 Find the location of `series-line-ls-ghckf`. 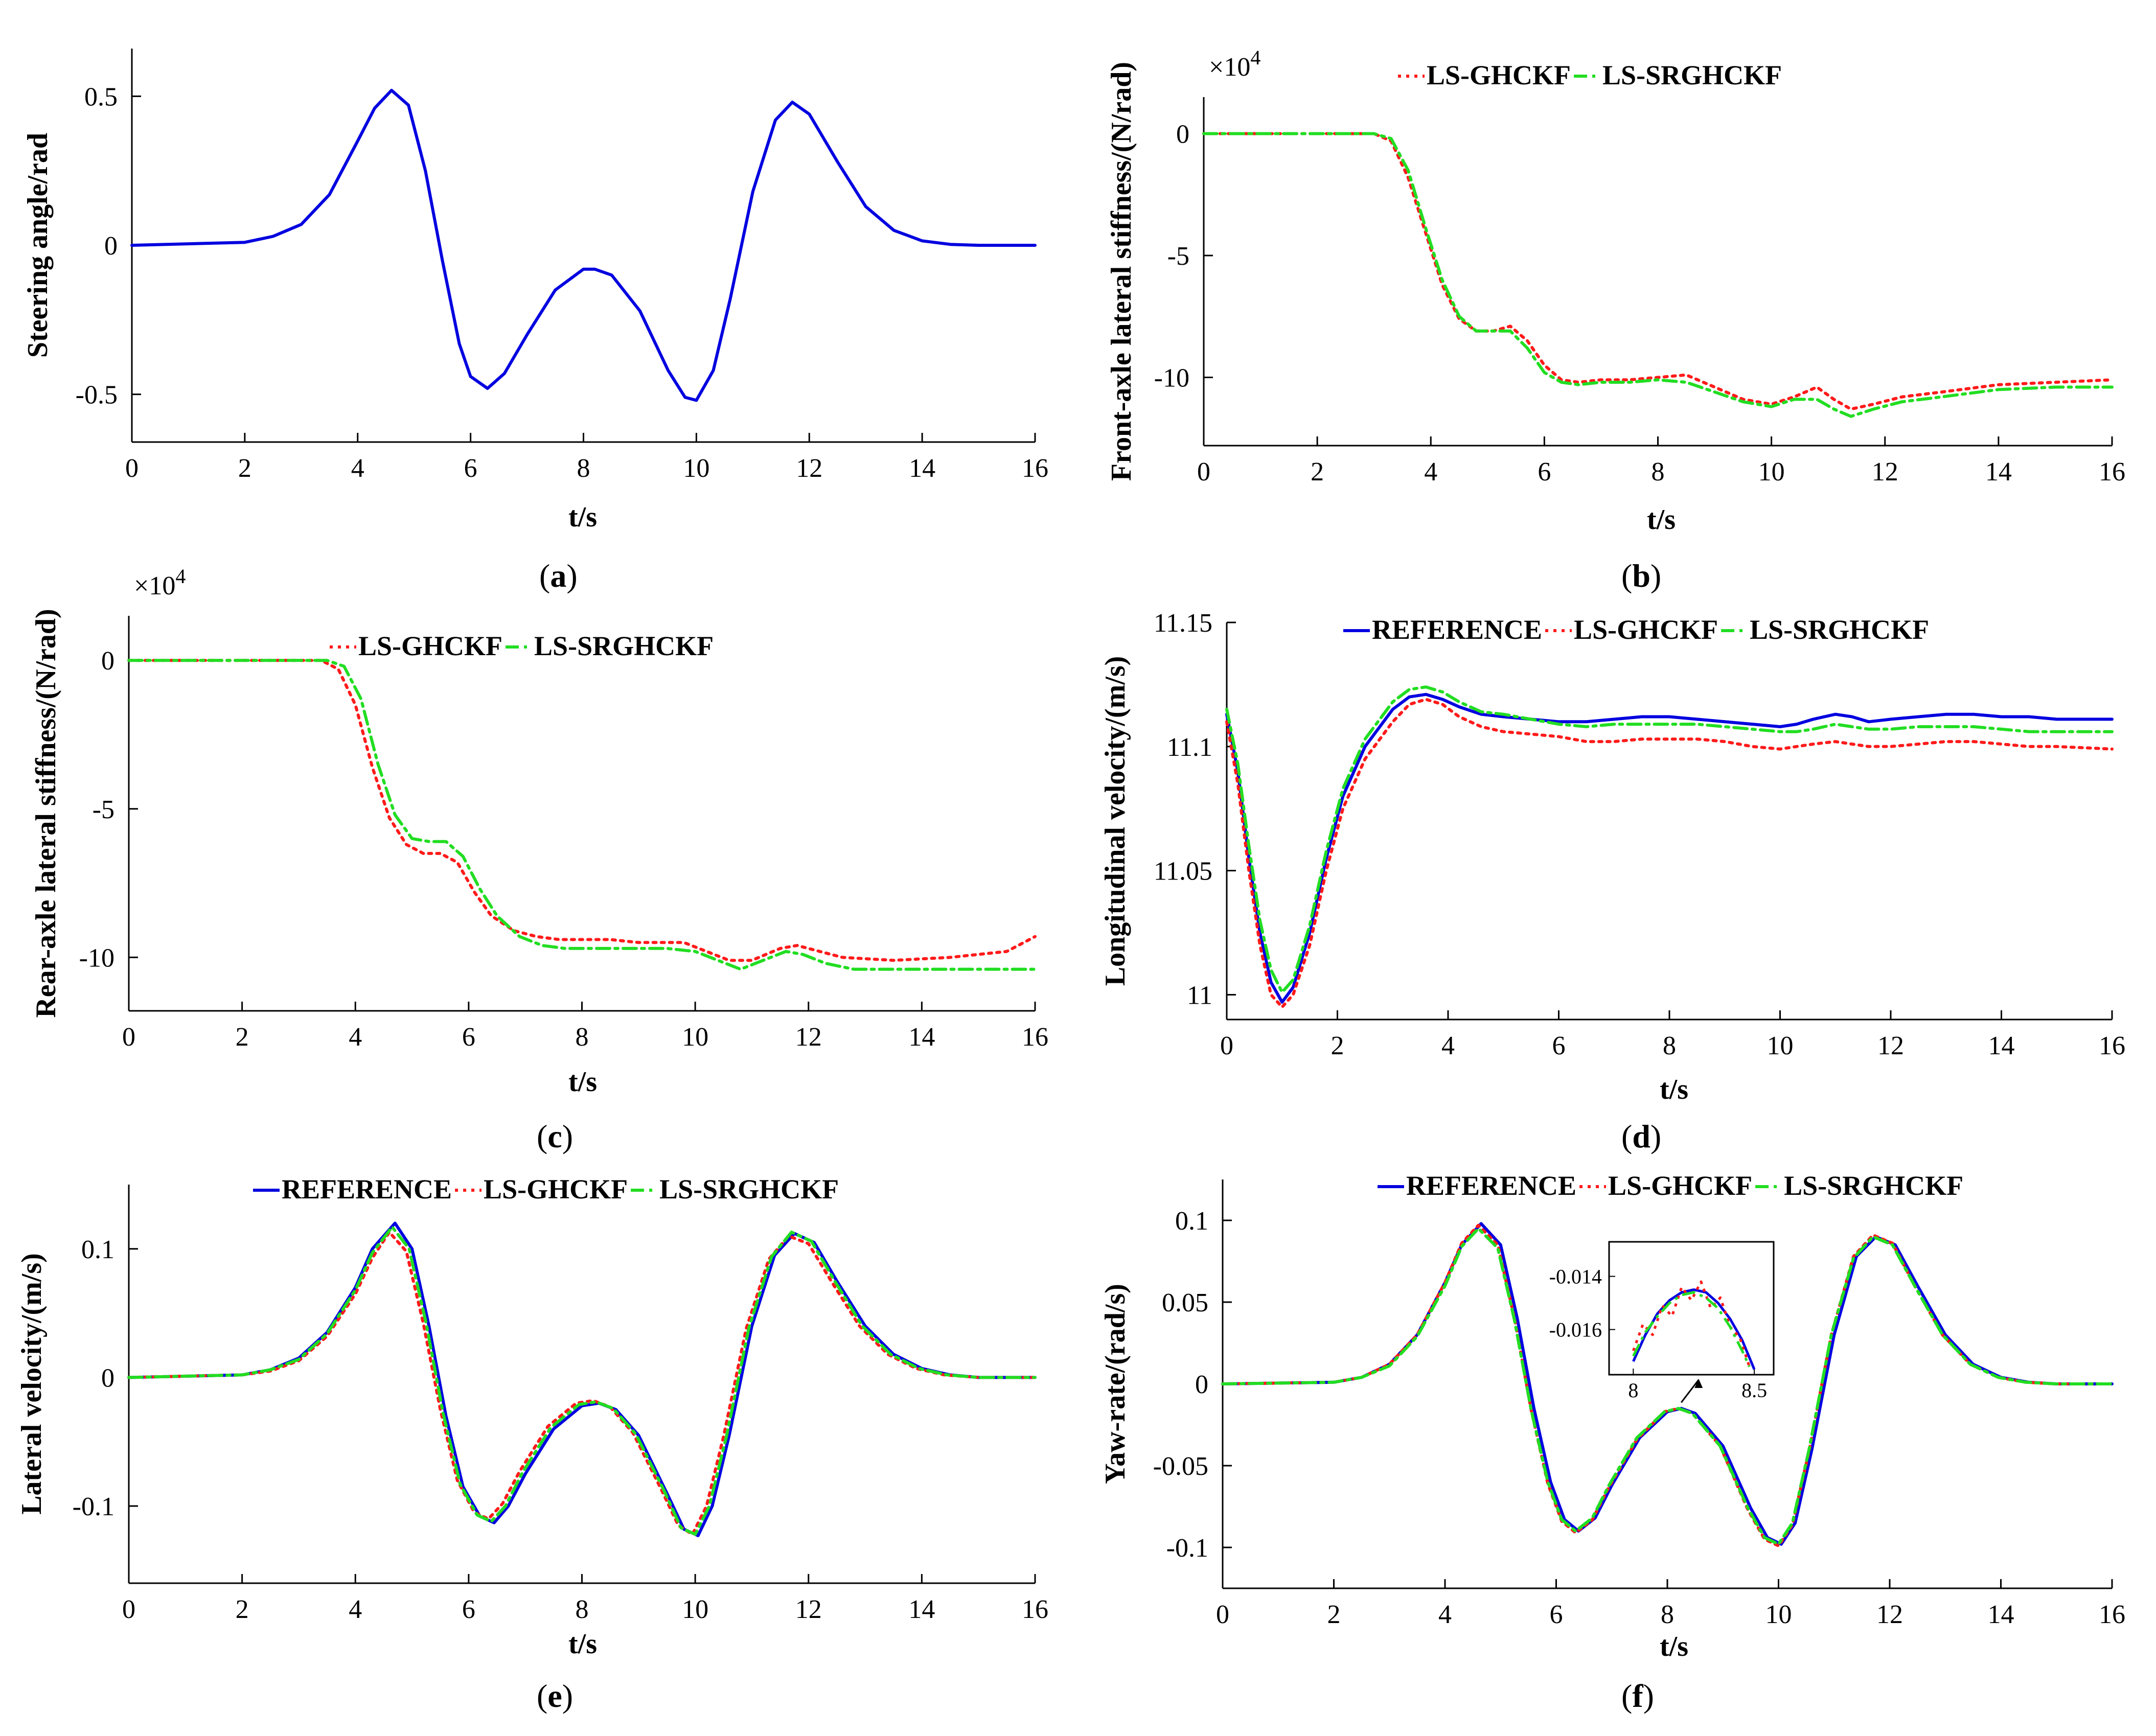

series-line-ls-ghckf is located at coordinates (1669, 853).